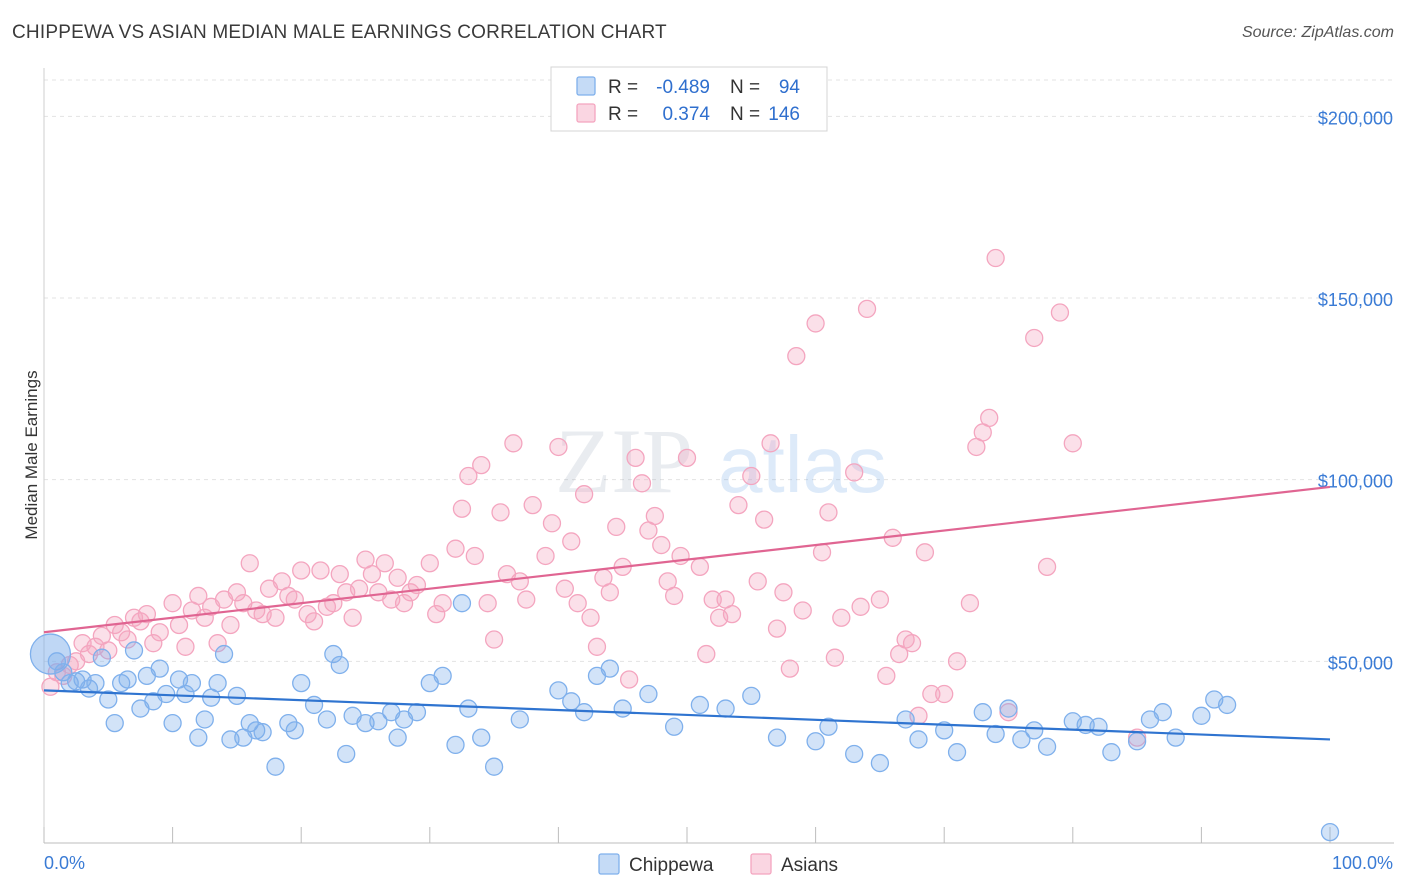  Describe the element at coordinates (683, 87) in the screenshot. I see `legend-r-value-chippewa: -0.489` at that location.